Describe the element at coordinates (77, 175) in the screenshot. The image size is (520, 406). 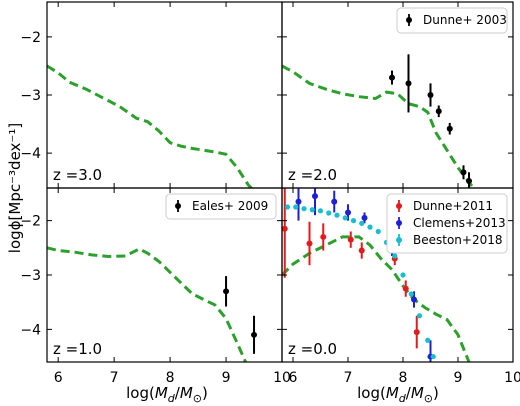
I see `redshift-label: z =3.0` at that location.